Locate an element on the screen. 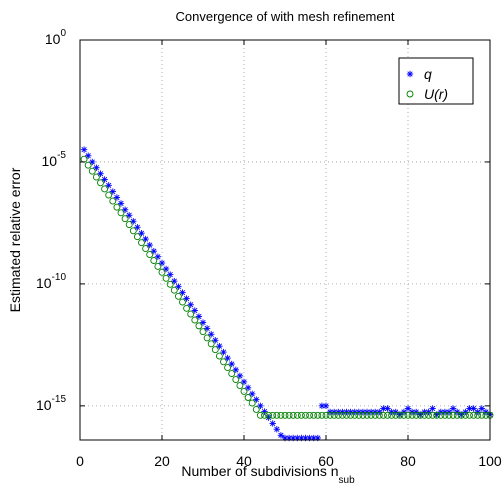  y-tick-label: 10-10 is located at coordinates (51, 281).